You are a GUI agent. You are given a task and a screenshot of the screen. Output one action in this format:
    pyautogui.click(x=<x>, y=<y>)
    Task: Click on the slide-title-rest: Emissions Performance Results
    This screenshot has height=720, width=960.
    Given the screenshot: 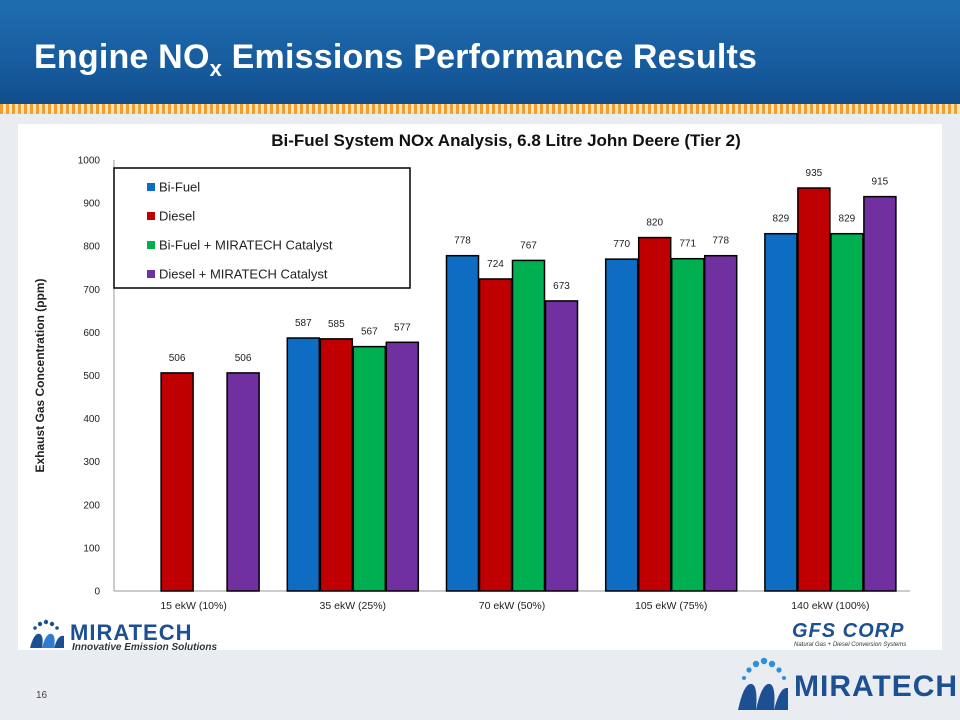 What is the action you would take?
    pyautogui.click(x=490, y=57)
    